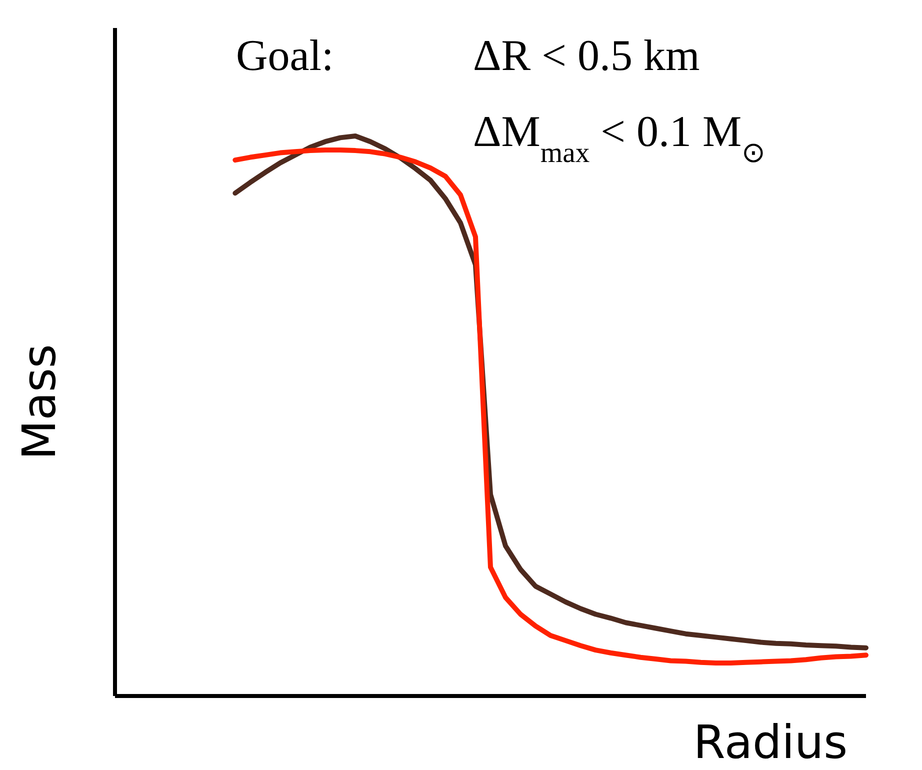 The width and height of the screenshot is (922, 770). I want to click on x-axis-title: Radius, so click(770, 742).